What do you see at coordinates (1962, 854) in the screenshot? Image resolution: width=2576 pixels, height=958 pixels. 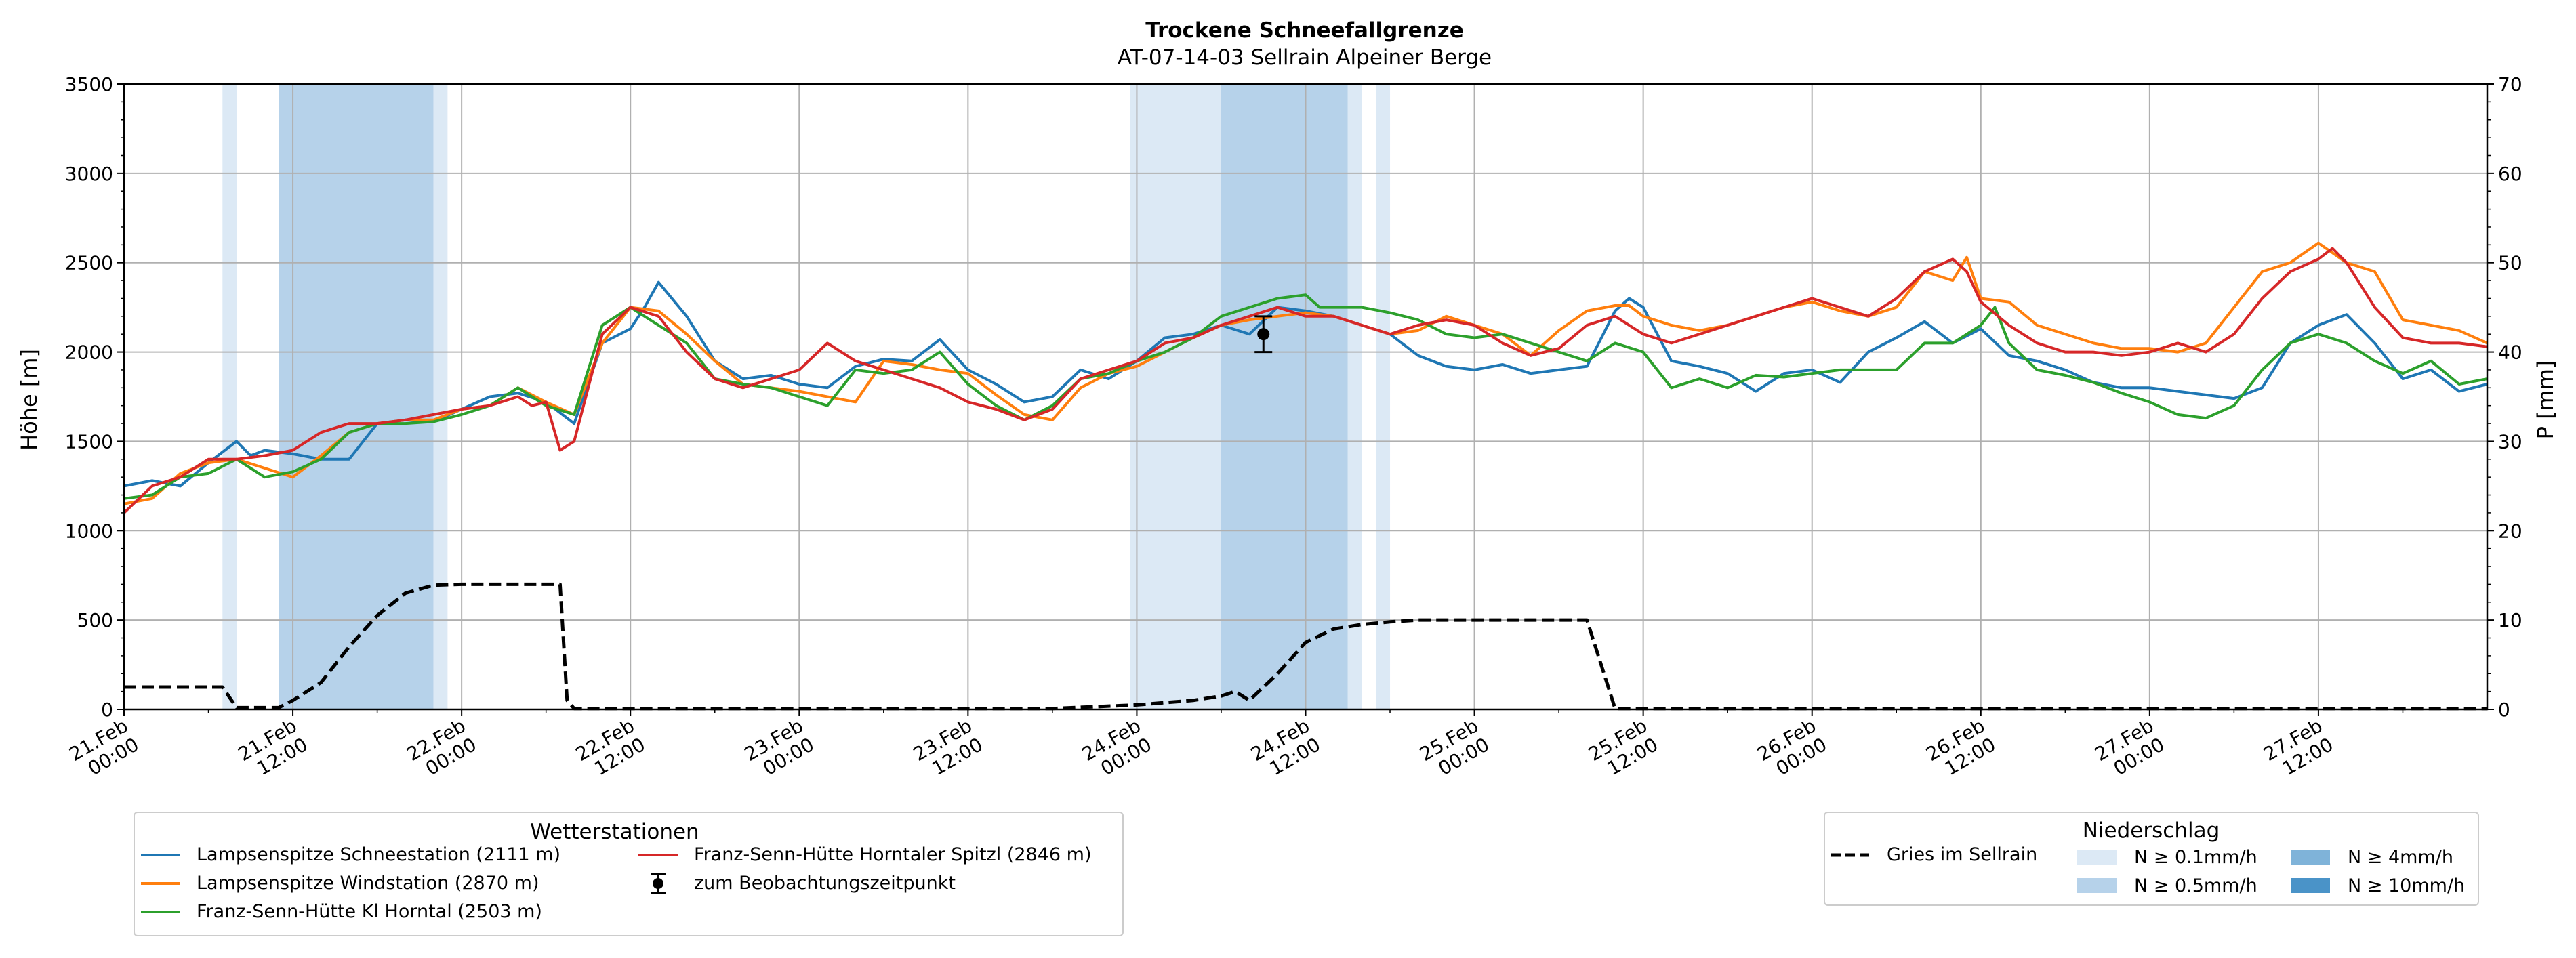 I see `legend-label: Gries im Sellrain` at bounding box center [1962, 854].